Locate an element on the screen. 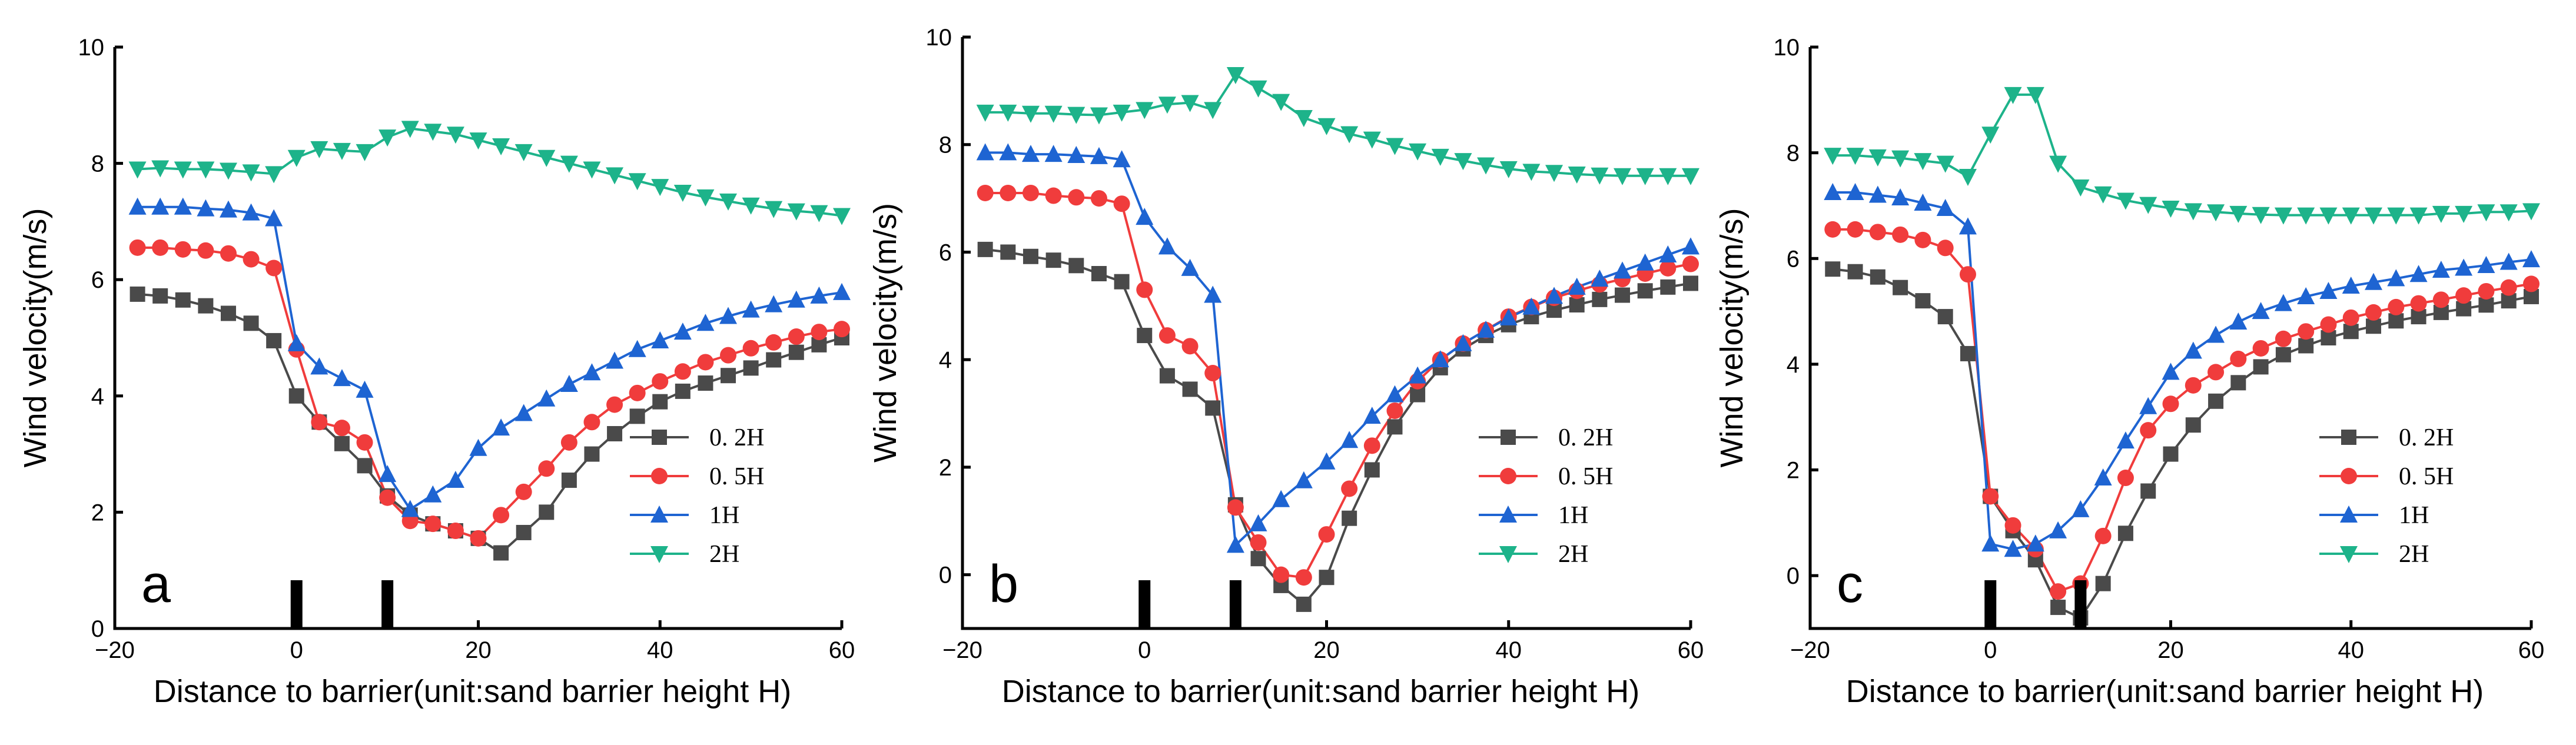 The height and width of the screenshot is (745, 2576). x-tick-label: −20 is located at coordinates (962, 650).